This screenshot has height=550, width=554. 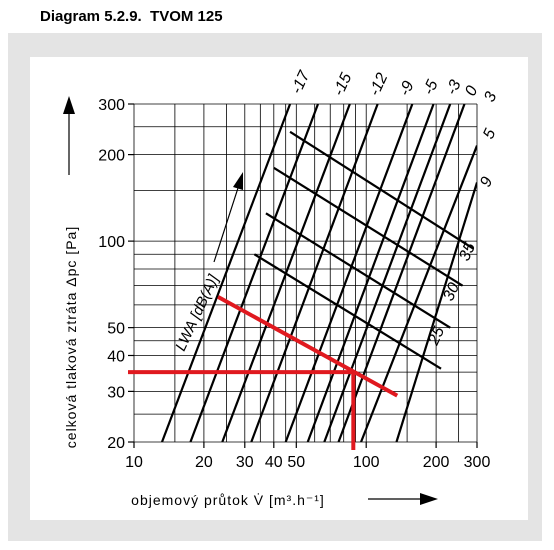 I want to click on sound-label: 35, so click(x=467, y=251).